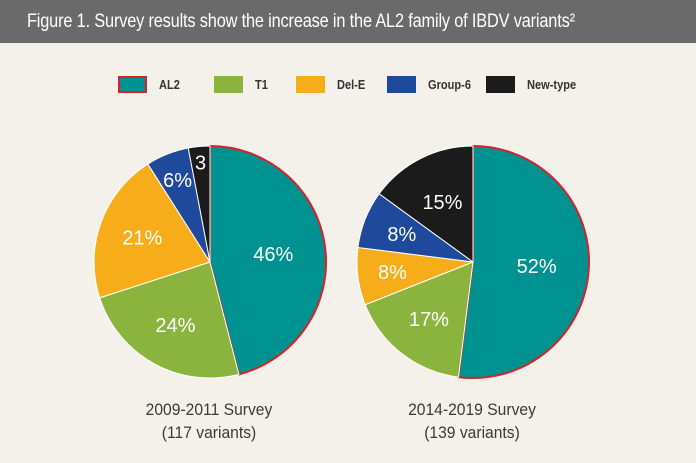 The height and width of the screenshot is (463, 696). What do you see at coordinates (177, 181) in the screenshot?
I see `pie-slice-label: 6%` at bounding box center [177, 181].